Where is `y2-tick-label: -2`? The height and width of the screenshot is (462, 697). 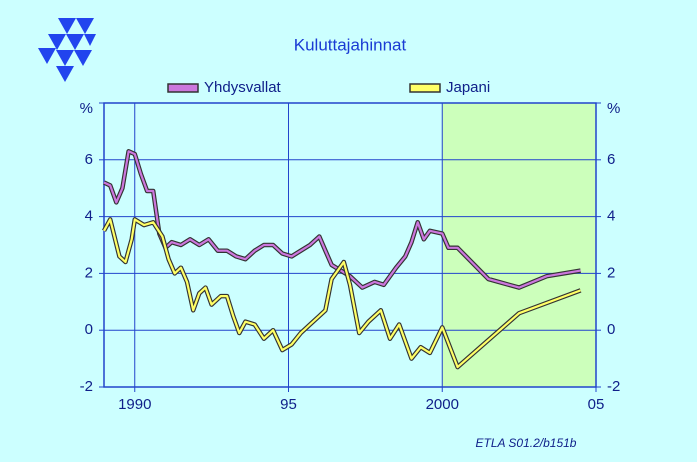 y2-tick-label: -2 is located at coordinates (613, 386).